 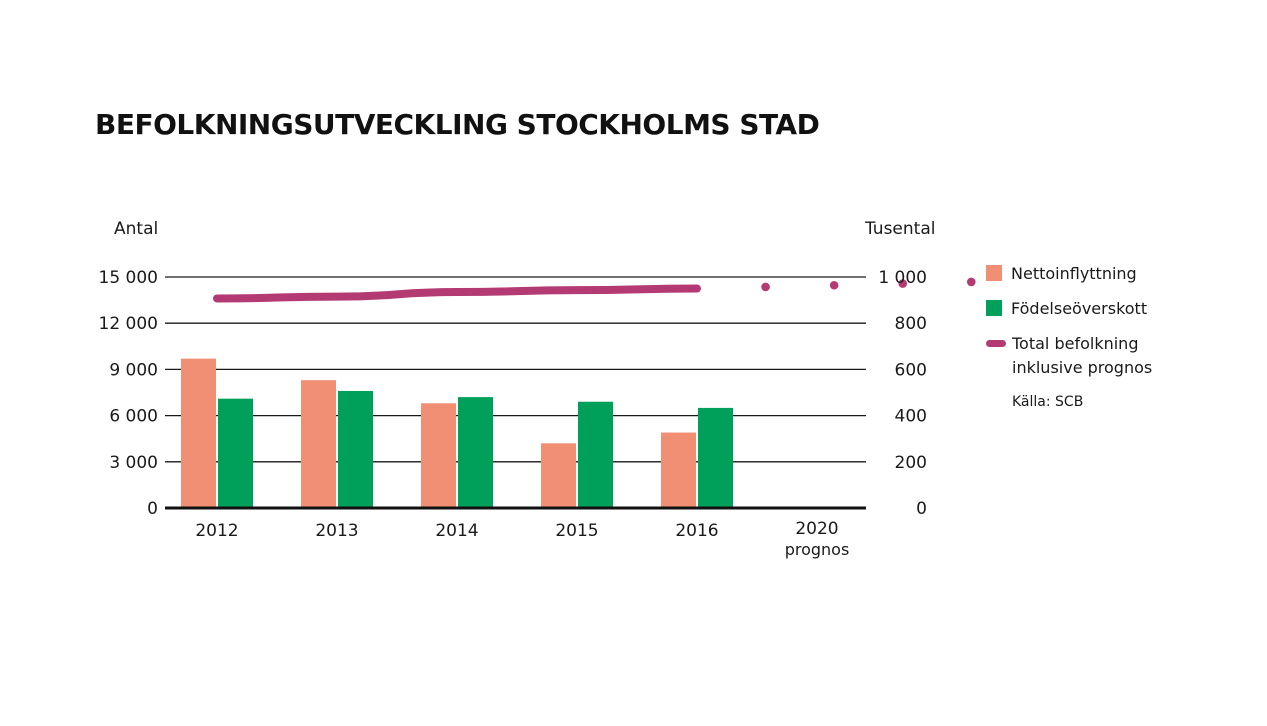 What do you see at coordinates (216, 531) in the screenshot?
I see `x-tick-label: 2012` at bounding box center [216, 531].